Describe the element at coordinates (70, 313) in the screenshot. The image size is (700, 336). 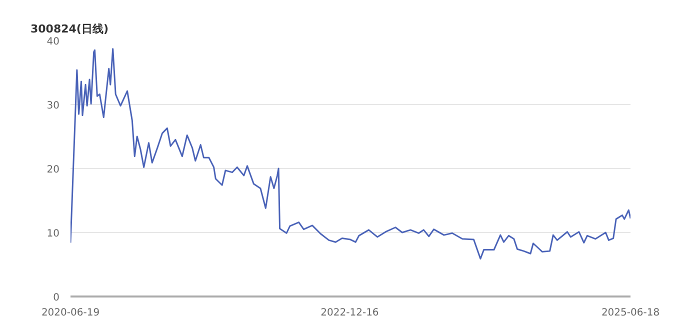
I see `x-tick-label: 2020-06-19` at that location.